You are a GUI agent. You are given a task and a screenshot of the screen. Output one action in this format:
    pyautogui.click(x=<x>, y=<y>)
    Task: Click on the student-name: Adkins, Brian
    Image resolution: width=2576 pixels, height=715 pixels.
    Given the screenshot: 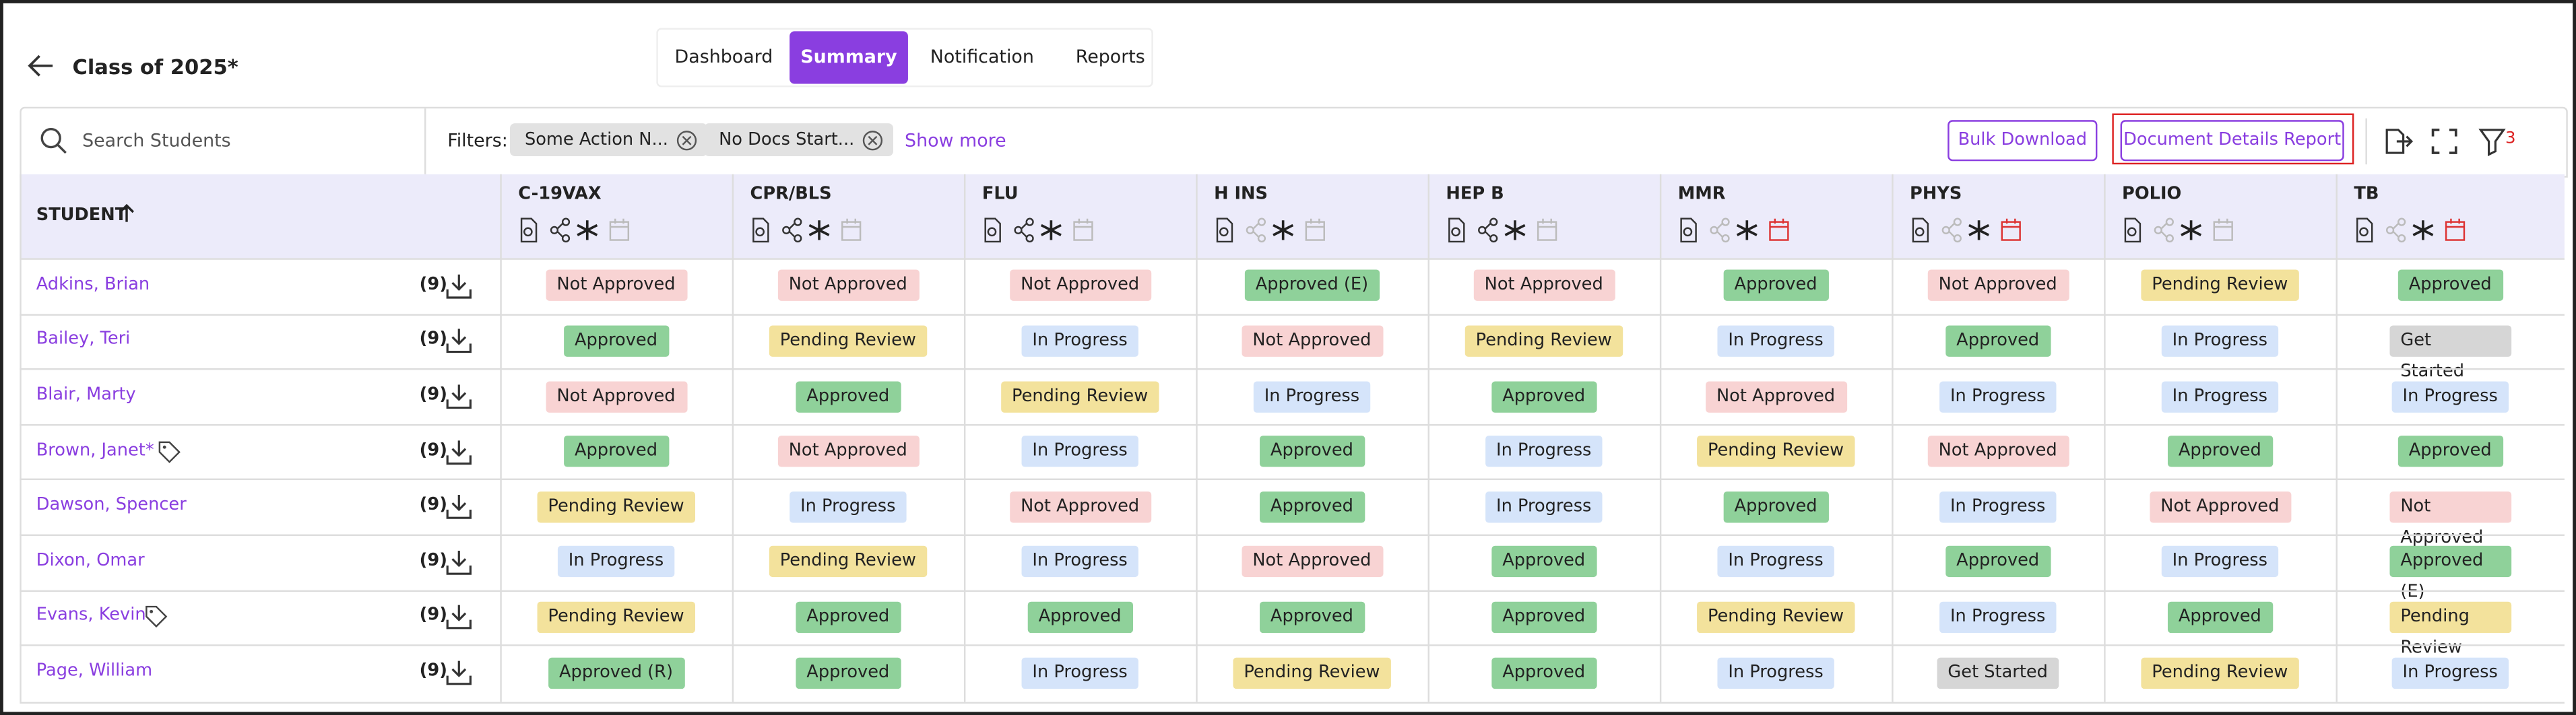 What is the action you would take?
    pyautogui.click(x=93, y=284)
    